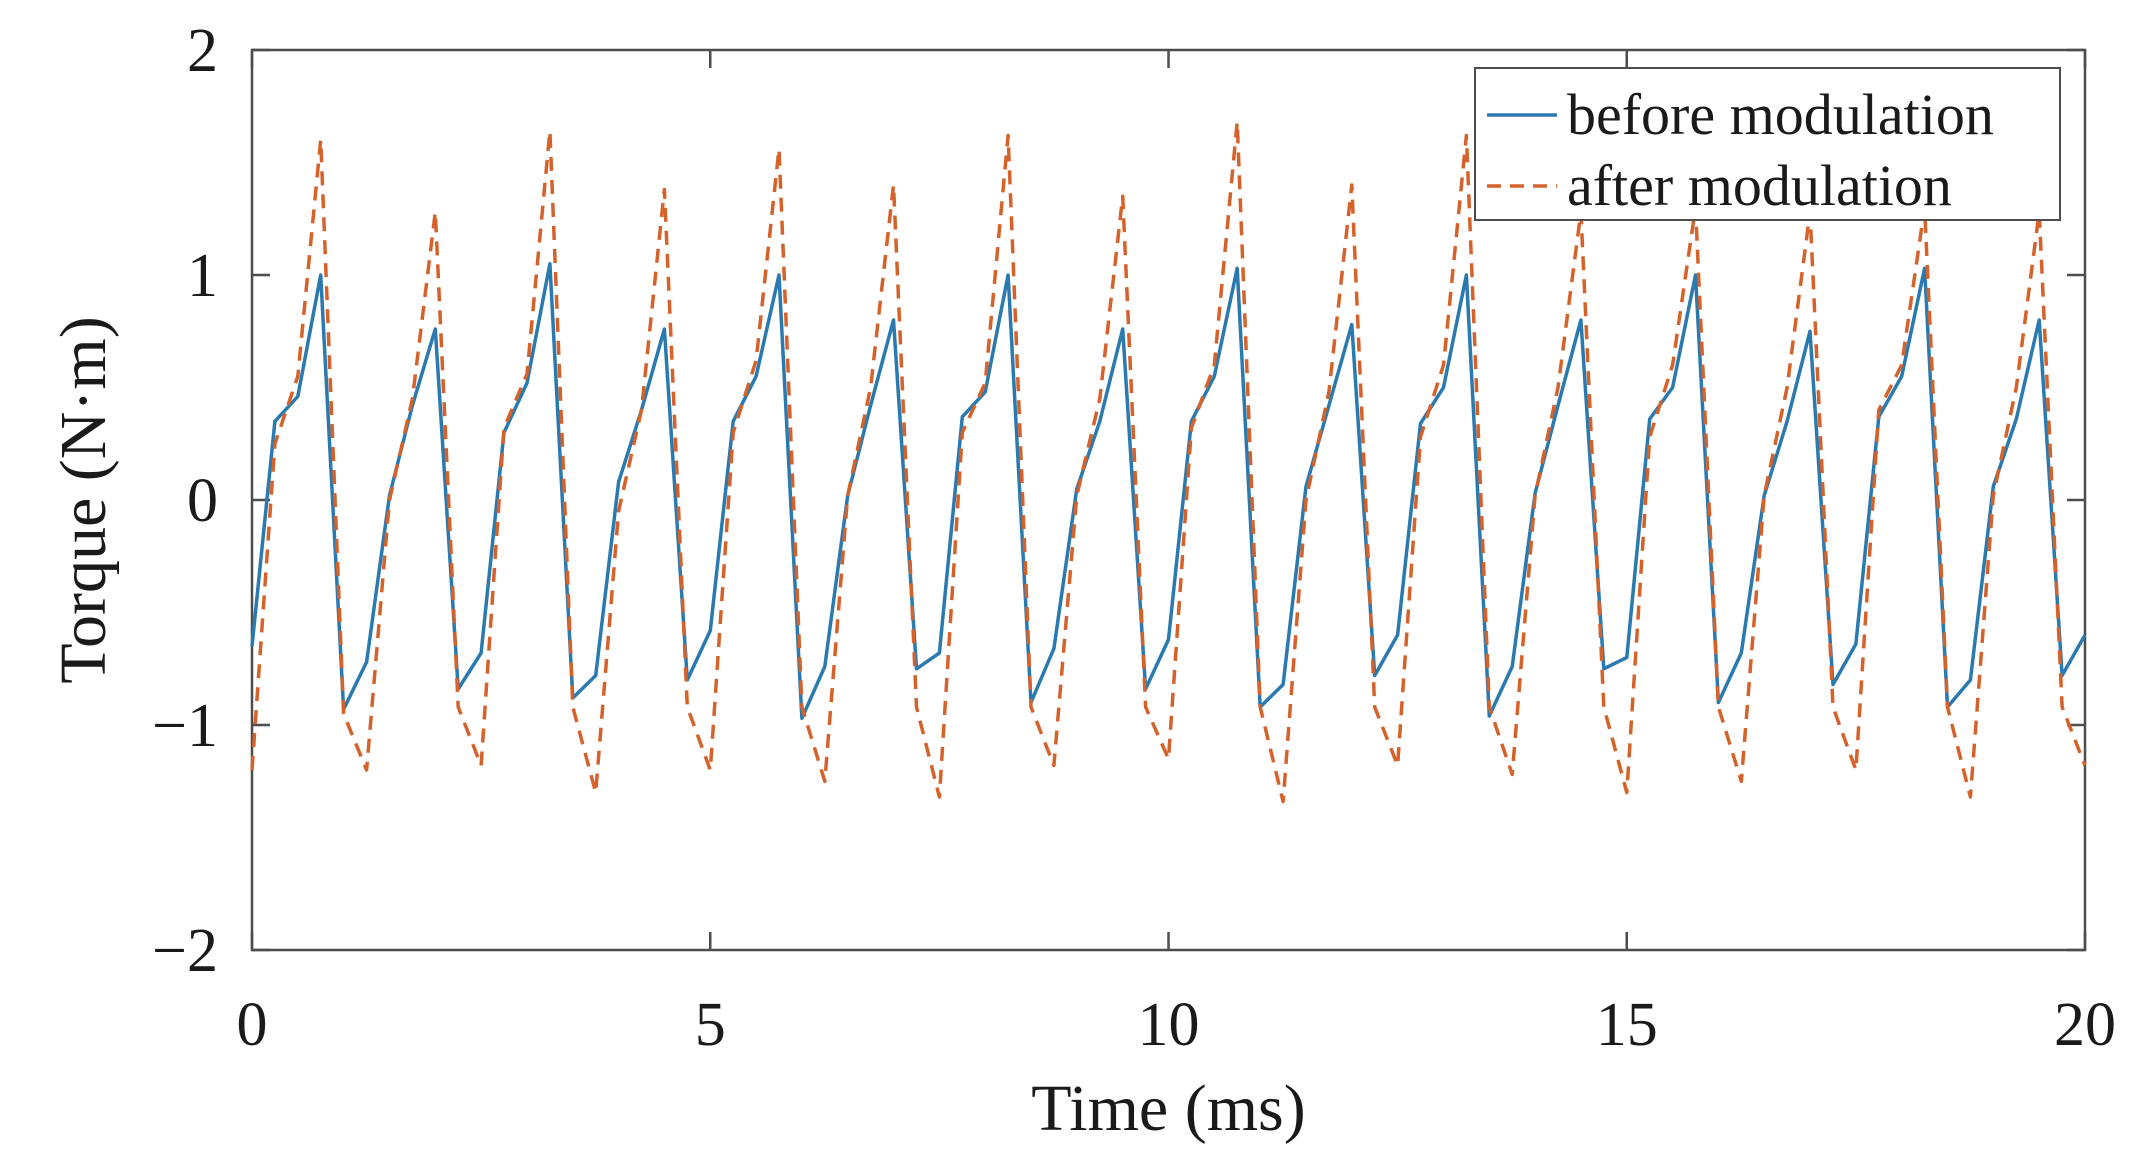  Describe the element at coordinates (1759, 185) in the screenshot. I see `legend-label-after: after modulation` at that location.